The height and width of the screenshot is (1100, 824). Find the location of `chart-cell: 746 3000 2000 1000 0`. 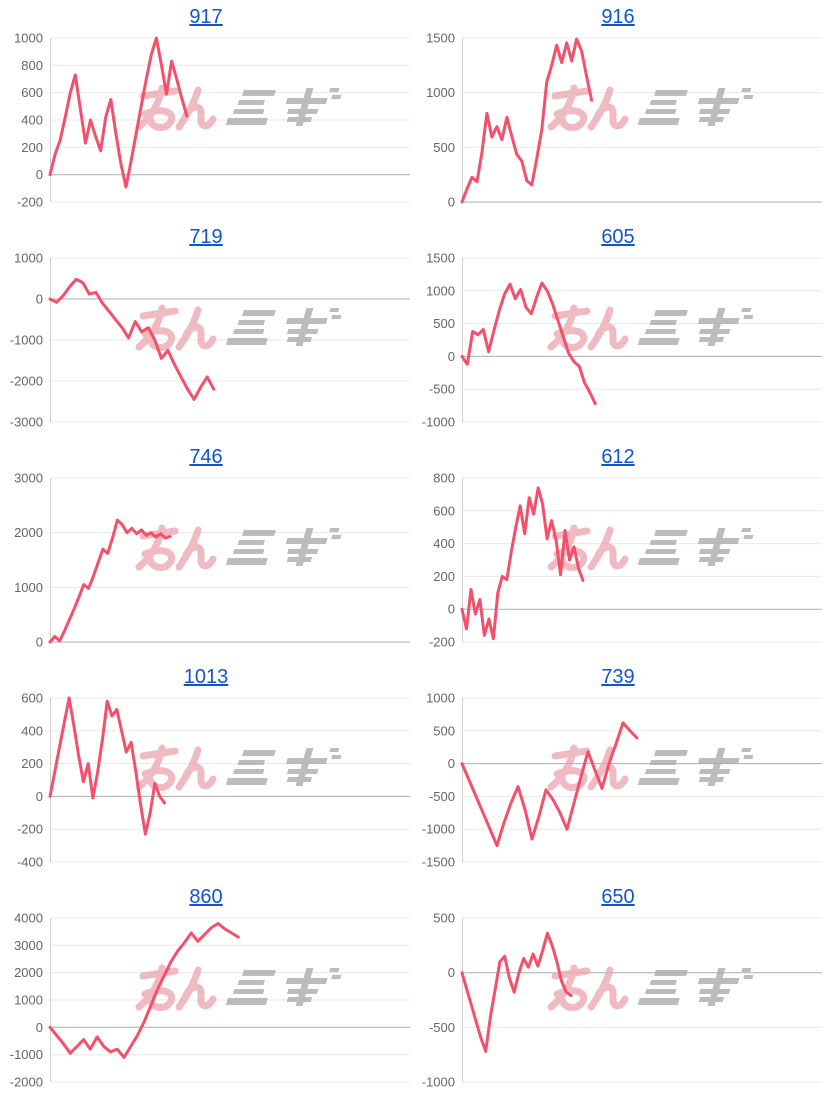

chart-cell: 746 3000 2000 1000 0 is located at coordinates (206, 550).